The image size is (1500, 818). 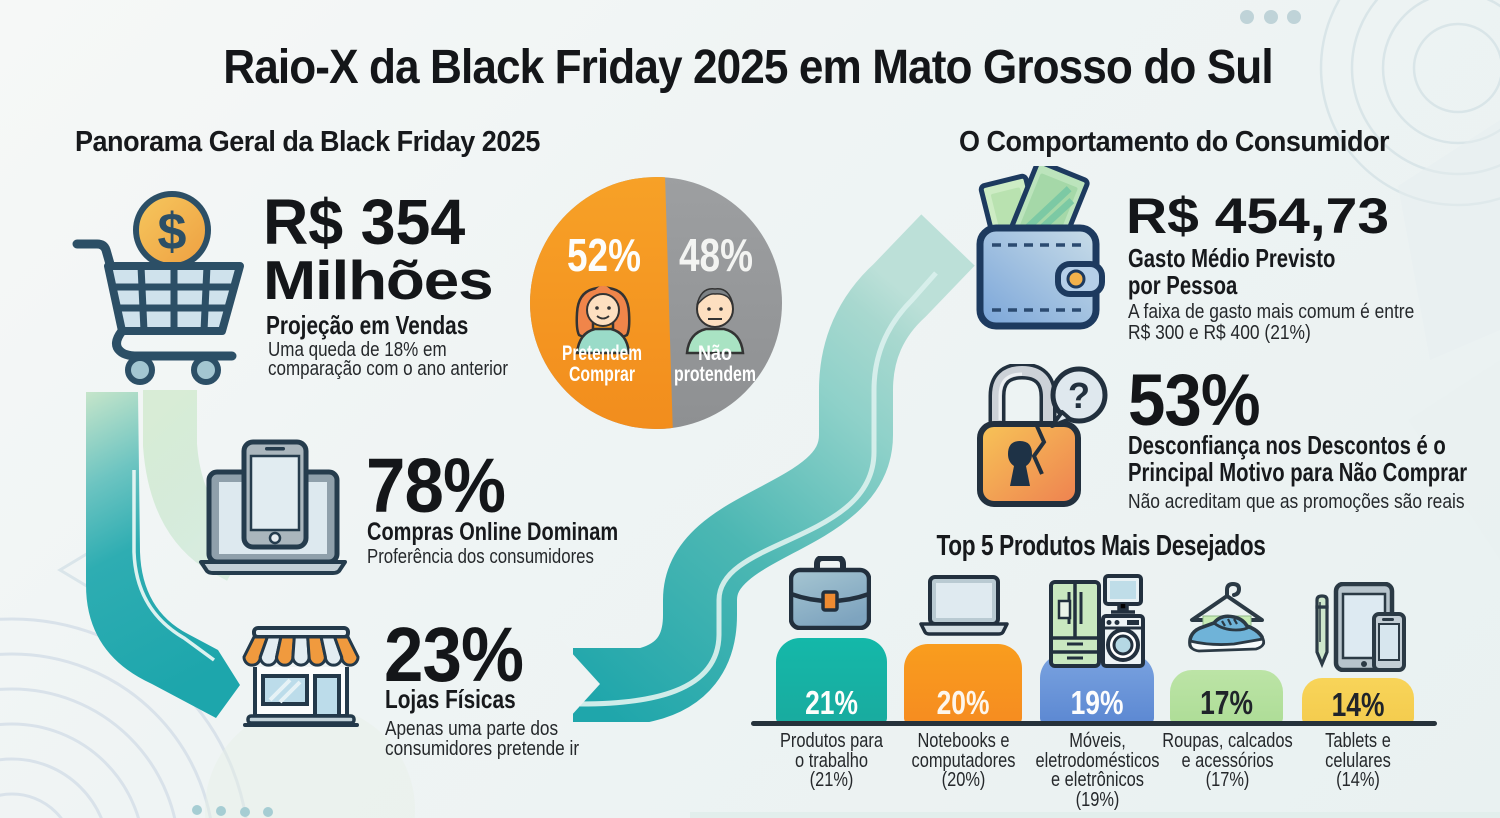 I want to click on svg-text: Não, so click(x=715, y=353).